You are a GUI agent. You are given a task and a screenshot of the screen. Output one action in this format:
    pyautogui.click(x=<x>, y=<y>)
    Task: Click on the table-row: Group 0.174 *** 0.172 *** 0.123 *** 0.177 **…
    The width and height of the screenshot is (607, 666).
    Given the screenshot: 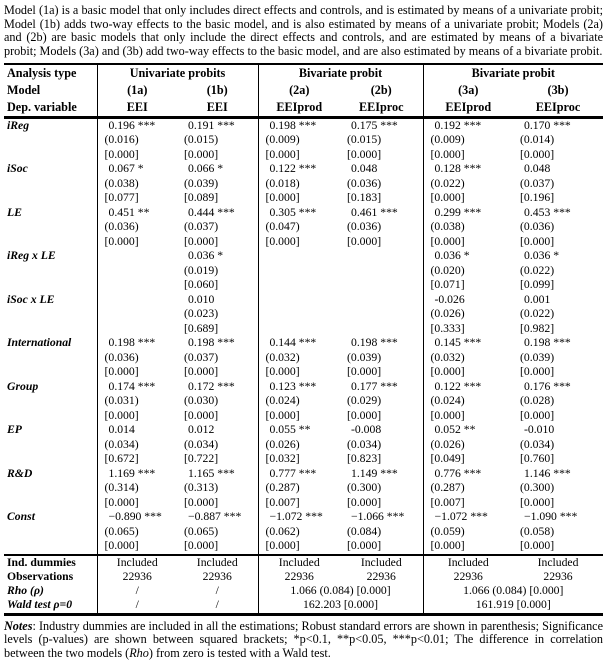 What is the action you would take?
    pyautogui.click(x=303, y=387)
    